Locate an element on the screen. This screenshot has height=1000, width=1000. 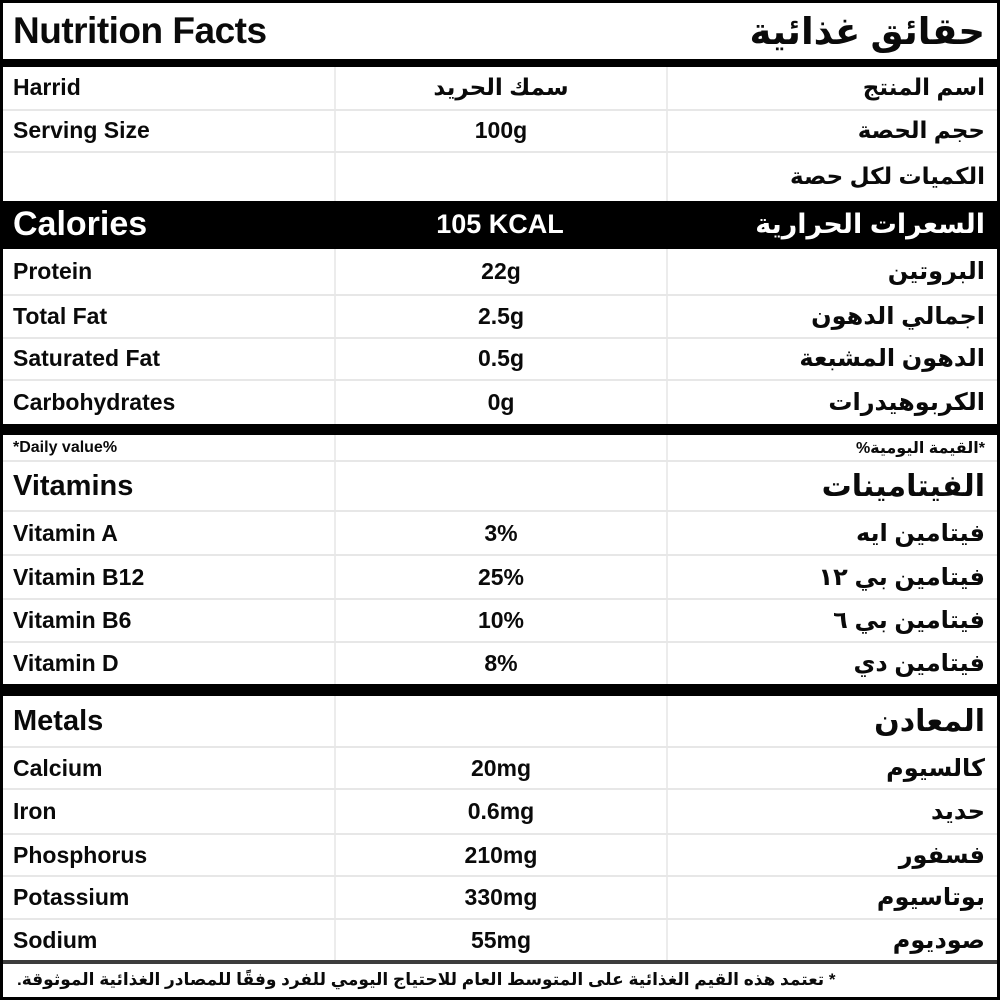
phosphorus-label-arabic: فسفور is located at coordinates (831, 855).